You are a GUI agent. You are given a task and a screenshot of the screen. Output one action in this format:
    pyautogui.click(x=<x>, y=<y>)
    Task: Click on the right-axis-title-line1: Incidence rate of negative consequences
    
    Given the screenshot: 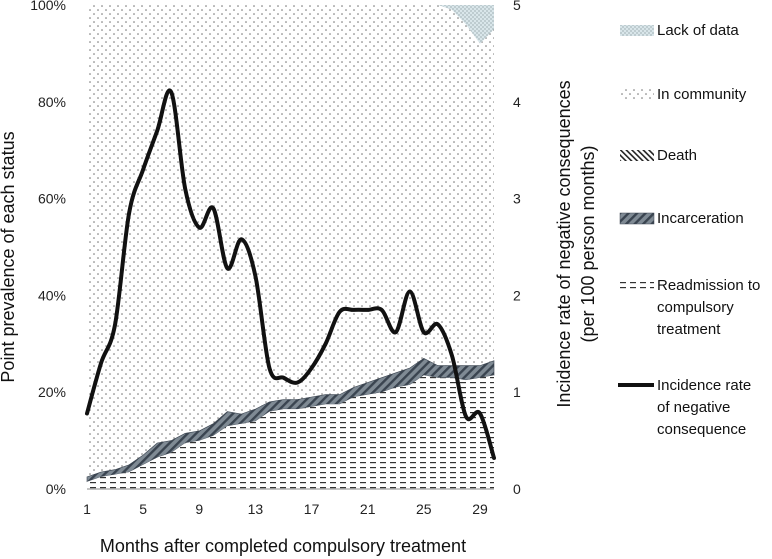 What is the action you would take?
    pyautogui.click(x=564, y=243)
    